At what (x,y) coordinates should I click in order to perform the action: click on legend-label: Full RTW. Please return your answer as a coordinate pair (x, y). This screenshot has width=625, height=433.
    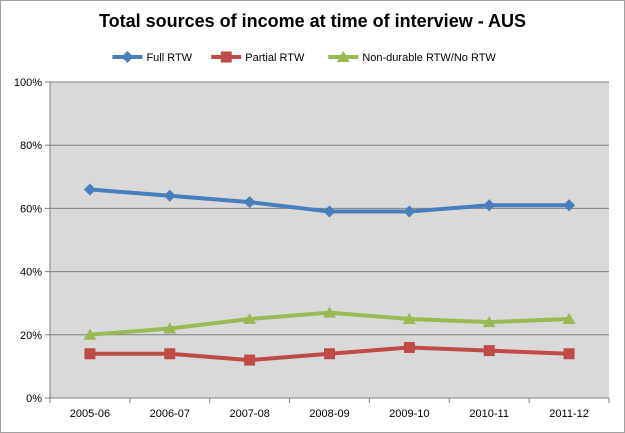
    Looking at the image, I should click on (169, 58).